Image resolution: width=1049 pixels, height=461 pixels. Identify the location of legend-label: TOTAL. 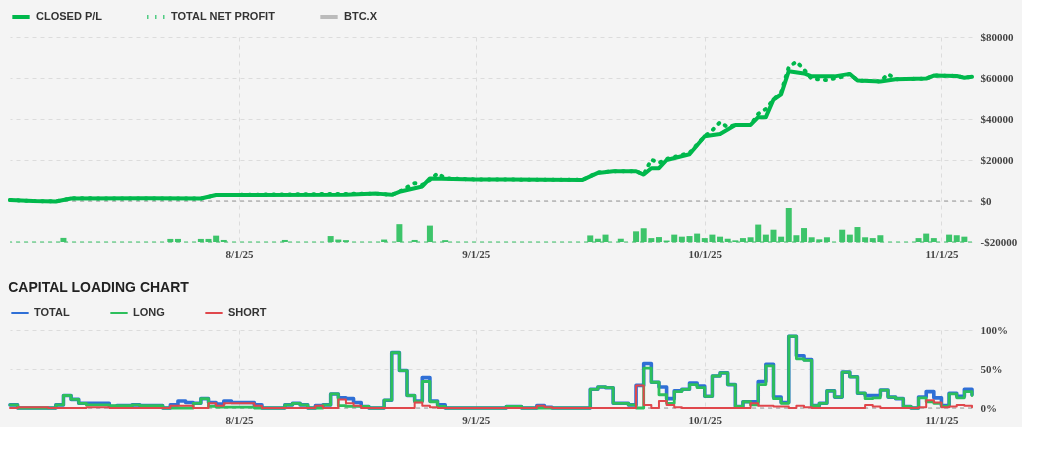
(52, 312).